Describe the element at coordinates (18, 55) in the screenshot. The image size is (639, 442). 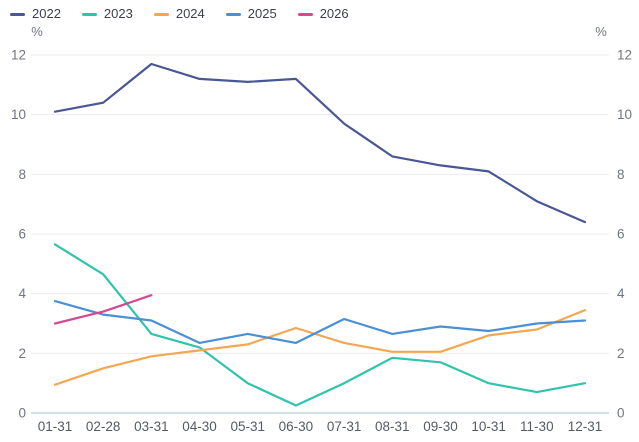
I see `y-tick-label-left: 12` at that location.